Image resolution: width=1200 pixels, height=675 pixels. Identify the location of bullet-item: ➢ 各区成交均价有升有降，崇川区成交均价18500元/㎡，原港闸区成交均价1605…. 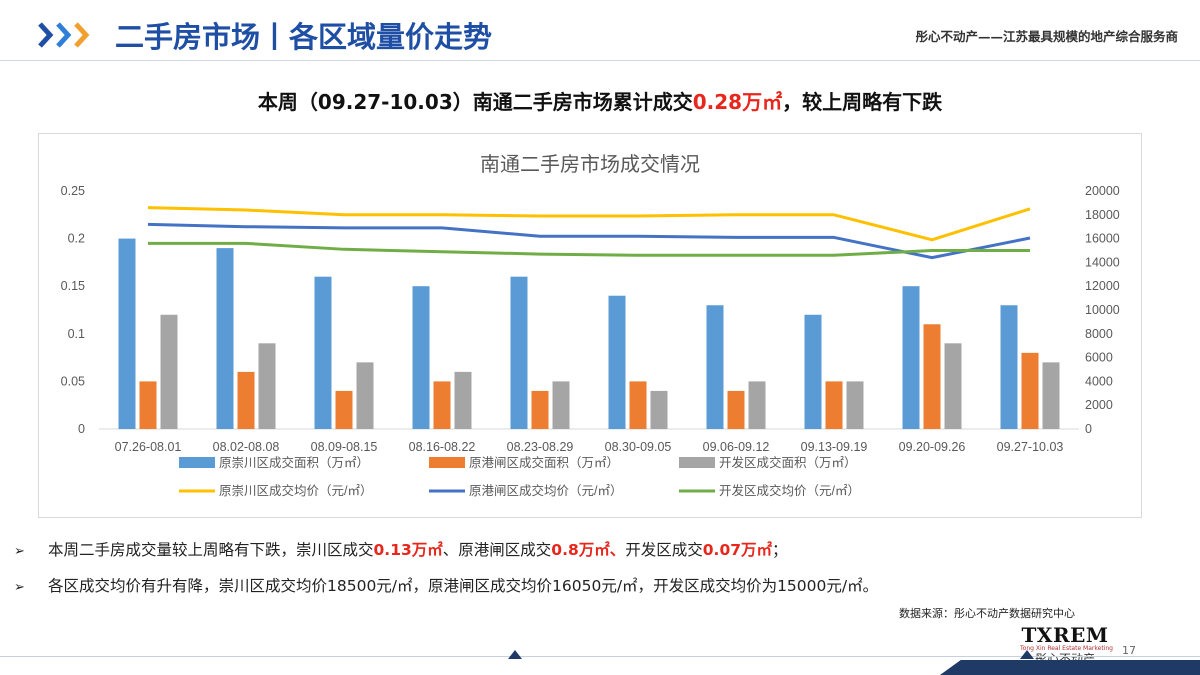
(594, 586).